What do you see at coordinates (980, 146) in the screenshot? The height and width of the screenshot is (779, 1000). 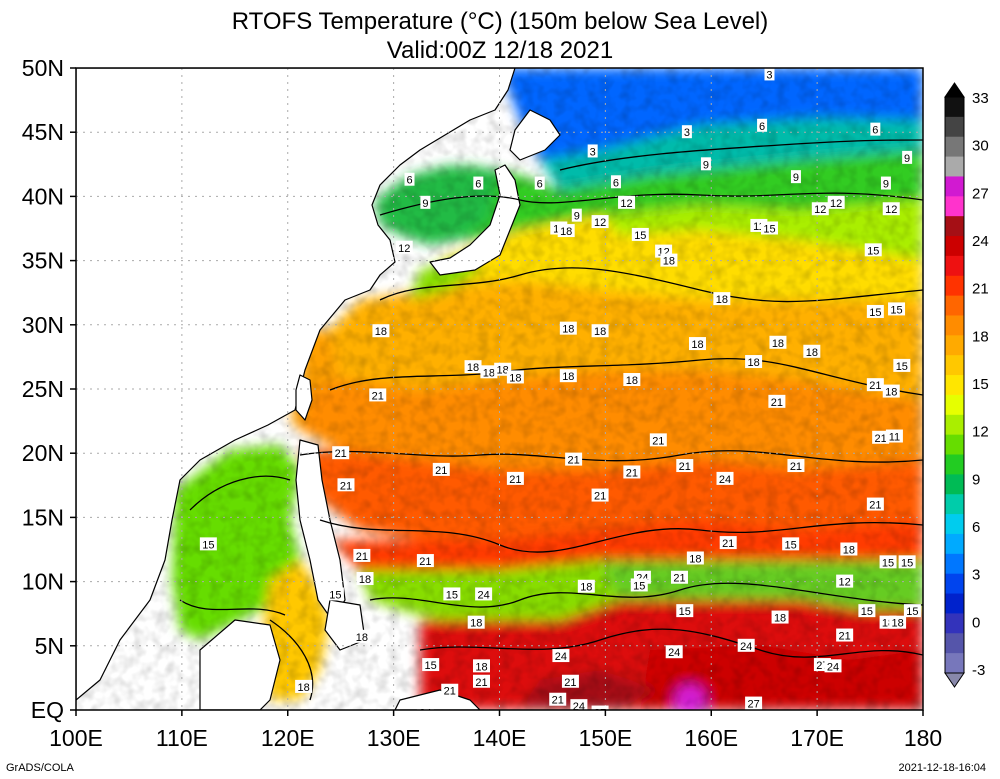 I see `colorbar-label: 30` at bounding box center [980, 146].